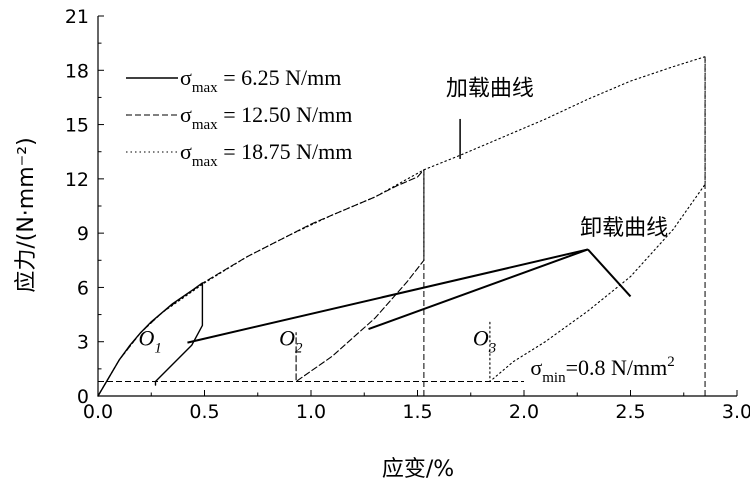  What do you see at coordinates (260, 80) in the screenshot?
I see `legend-label: σmax = 6.25 N/mm` at bounding box center [260, 80].